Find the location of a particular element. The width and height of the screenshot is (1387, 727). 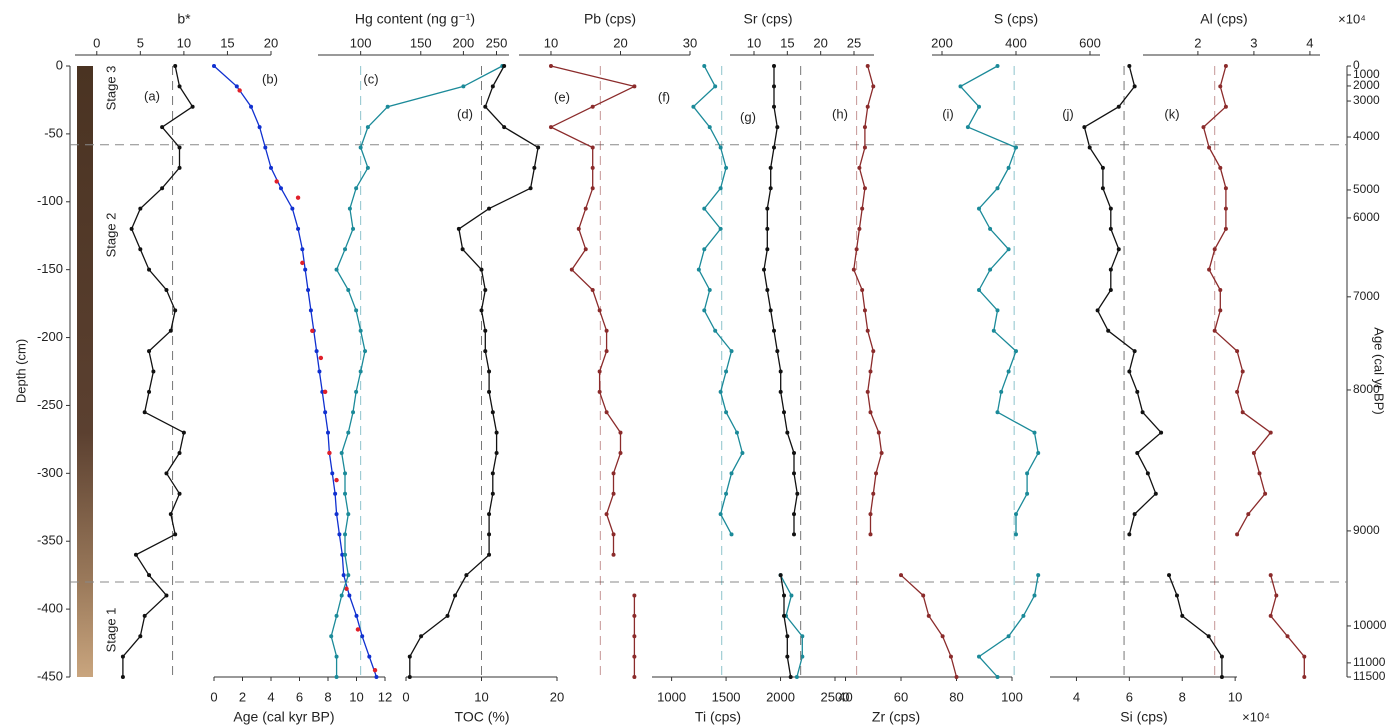

multiplier-bottom: ×10⁴ is located at coordinates (1256, 716).